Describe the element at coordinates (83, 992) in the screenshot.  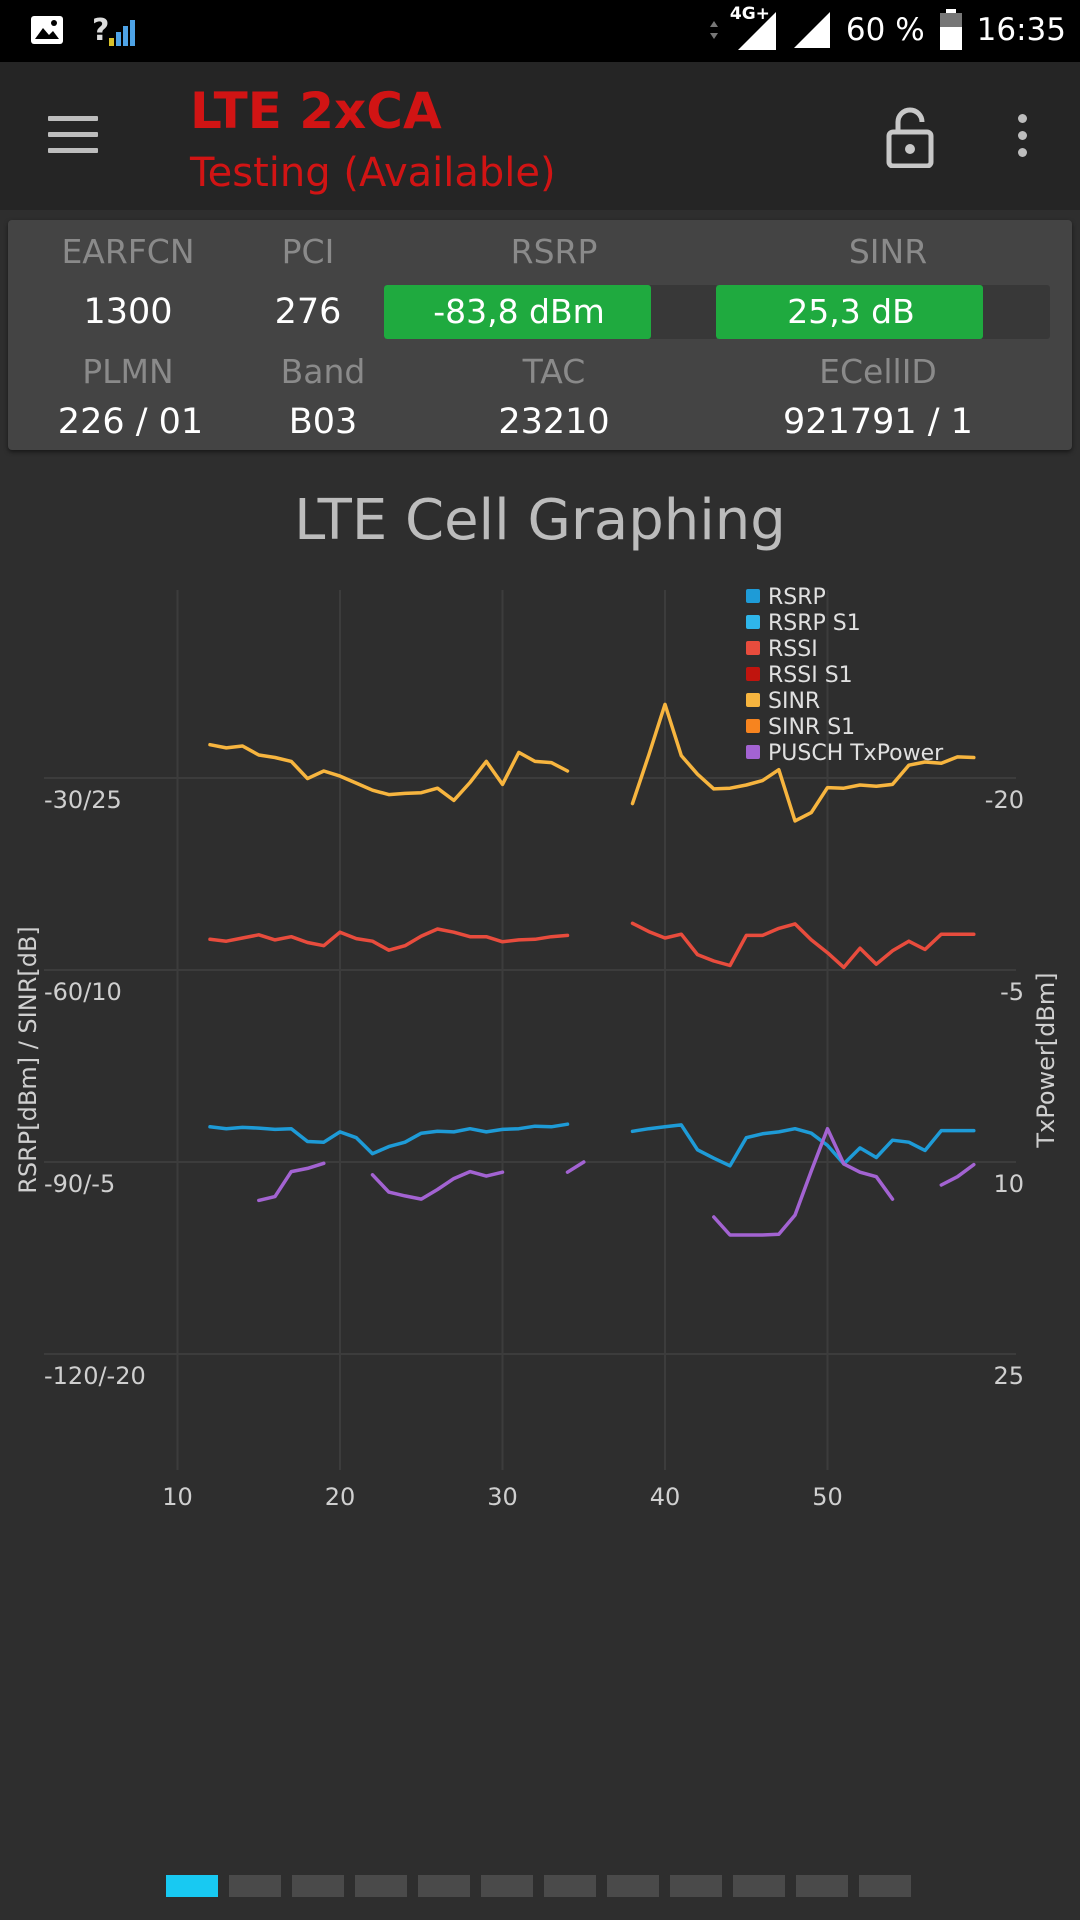
I see `y-tick-label: -60/10` at that location.